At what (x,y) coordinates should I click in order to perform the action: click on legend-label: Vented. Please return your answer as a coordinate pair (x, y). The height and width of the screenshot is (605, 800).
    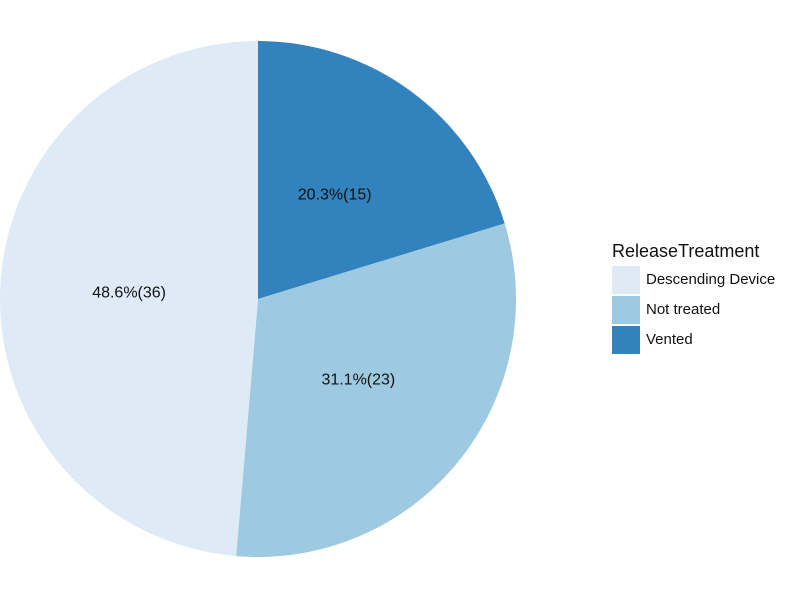
    Looking at the image, I should click on (669, 339).